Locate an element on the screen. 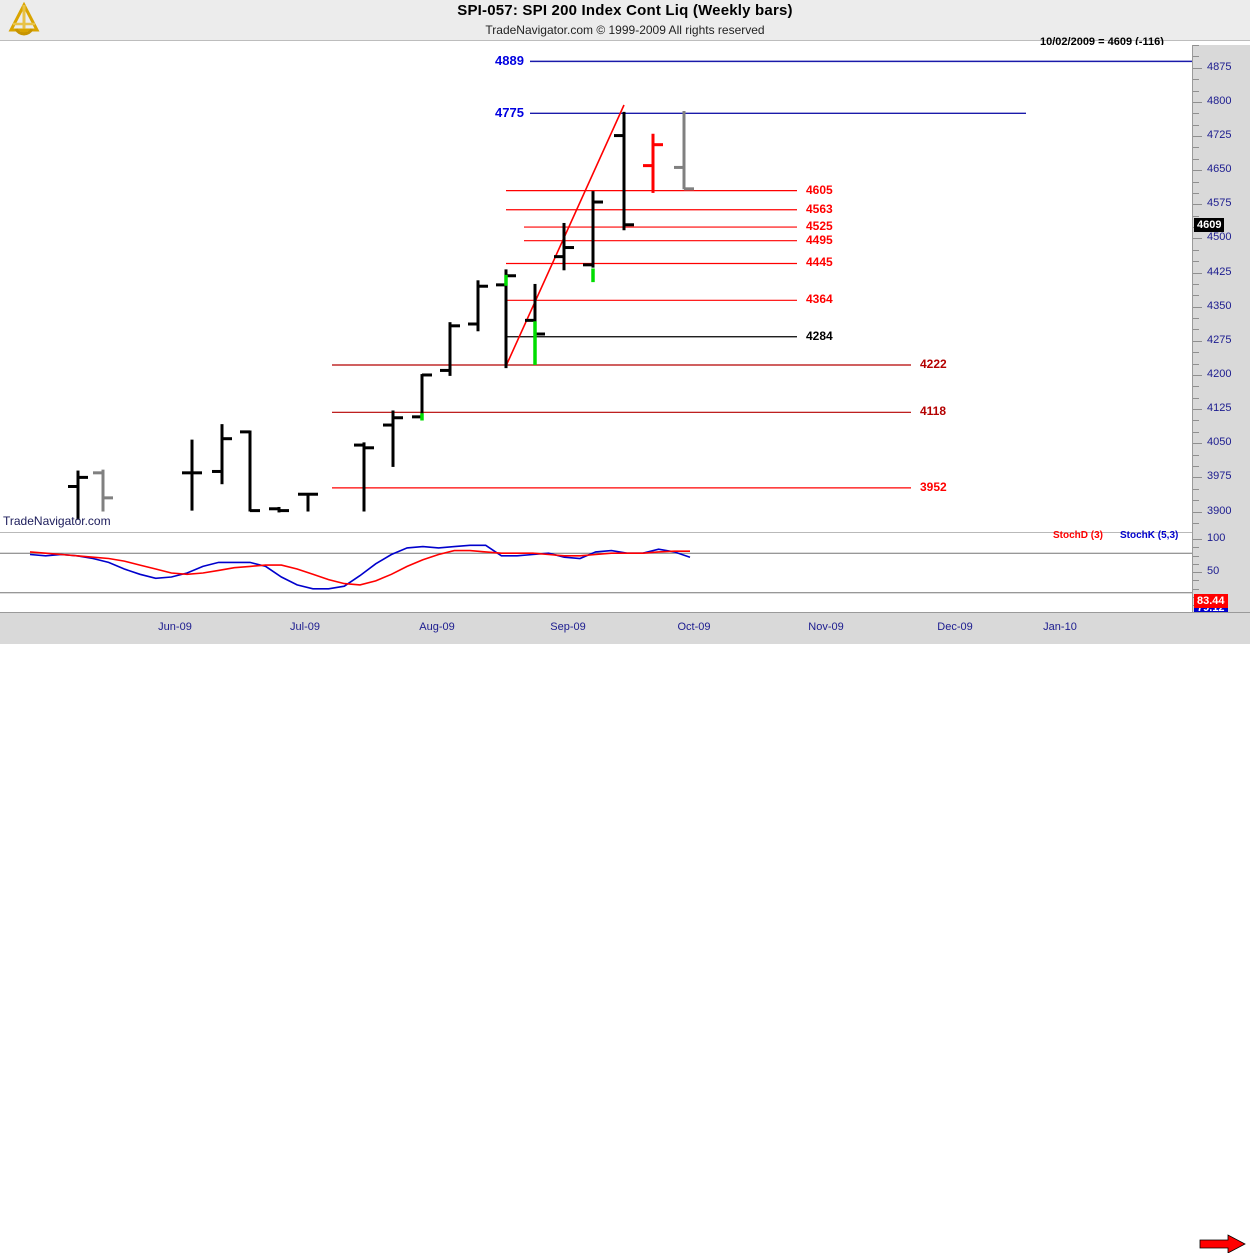  y-axis-label: 4650 is located at coordinates (1219, 169).